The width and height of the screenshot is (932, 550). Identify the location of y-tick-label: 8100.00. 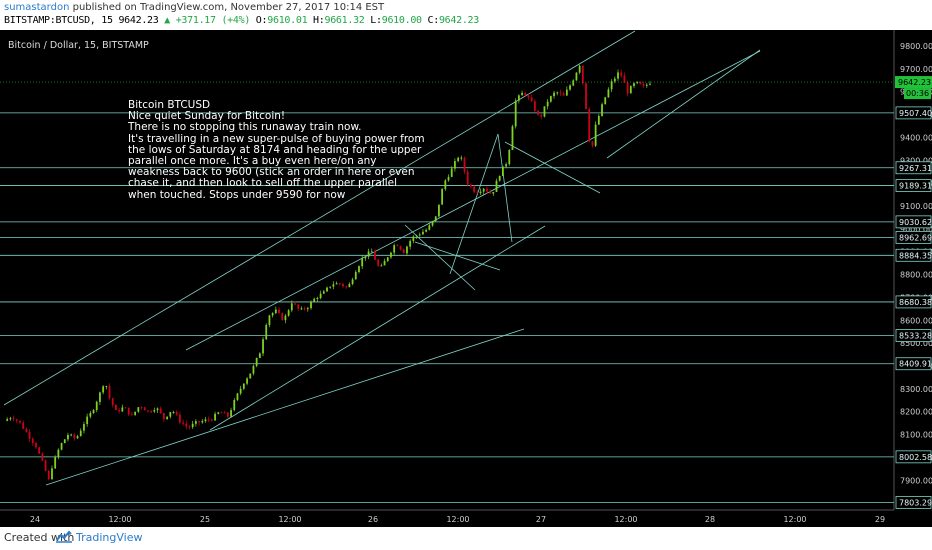
(916, 435).